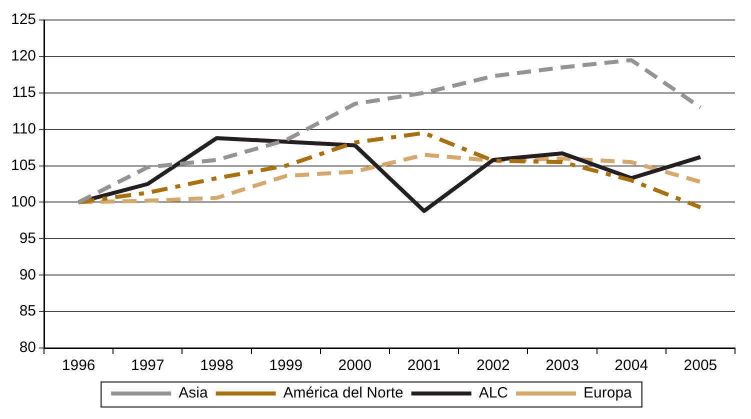  What do you see at coordinates (23, 201) in the screenshot?
I see `y-tick-label: 100` at bounding box center [23, 201].